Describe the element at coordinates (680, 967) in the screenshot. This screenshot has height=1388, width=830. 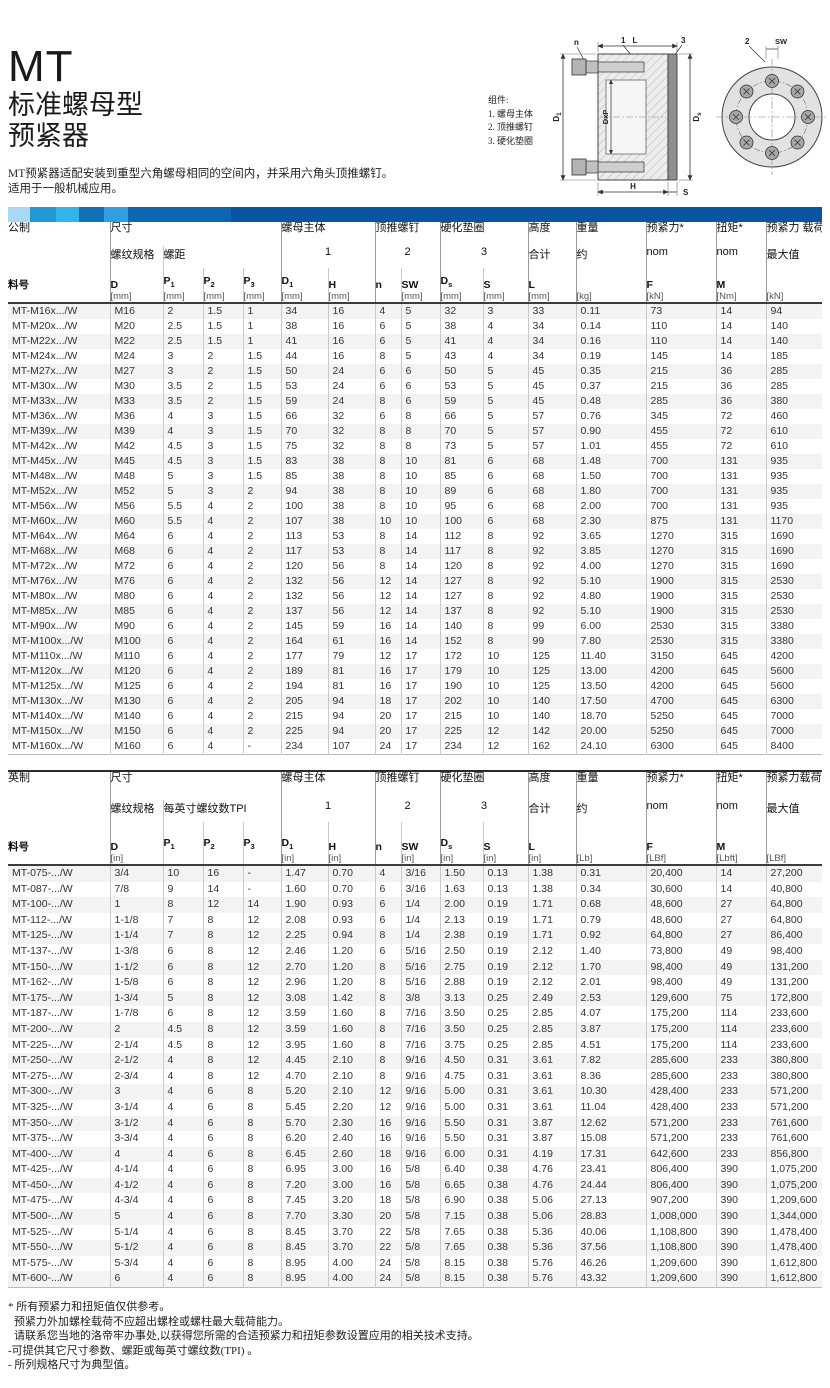
I see `spec-value-cell: 98,400` at that location.